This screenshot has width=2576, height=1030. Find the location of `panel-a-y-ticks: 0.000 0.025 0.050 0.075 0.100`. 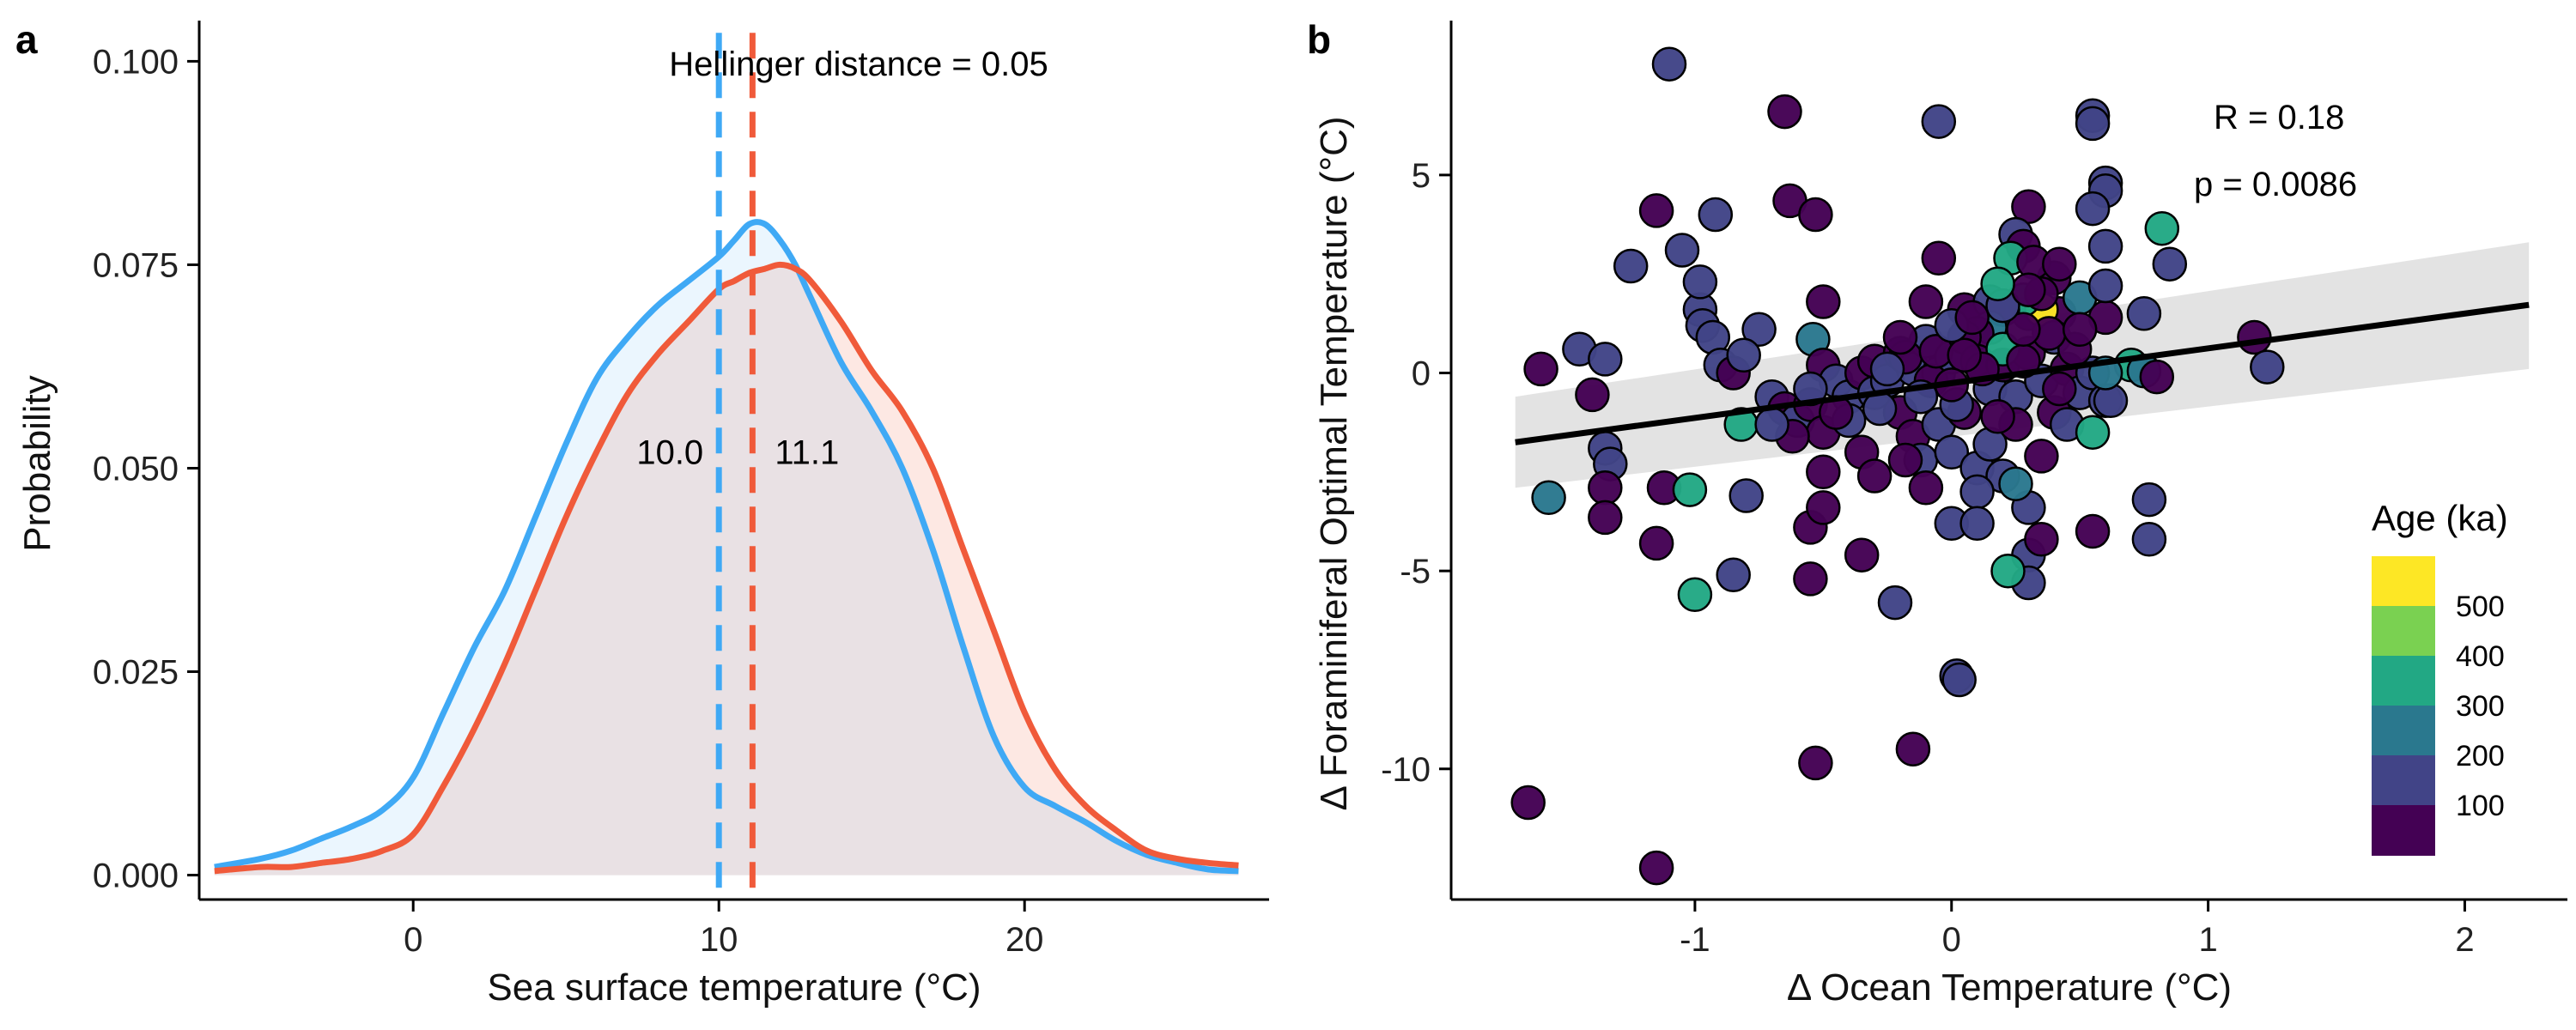

panel-a-y-ticks: 0.000 0.025 0.050 0.075 0.100 is located at coordinates (146, 469).